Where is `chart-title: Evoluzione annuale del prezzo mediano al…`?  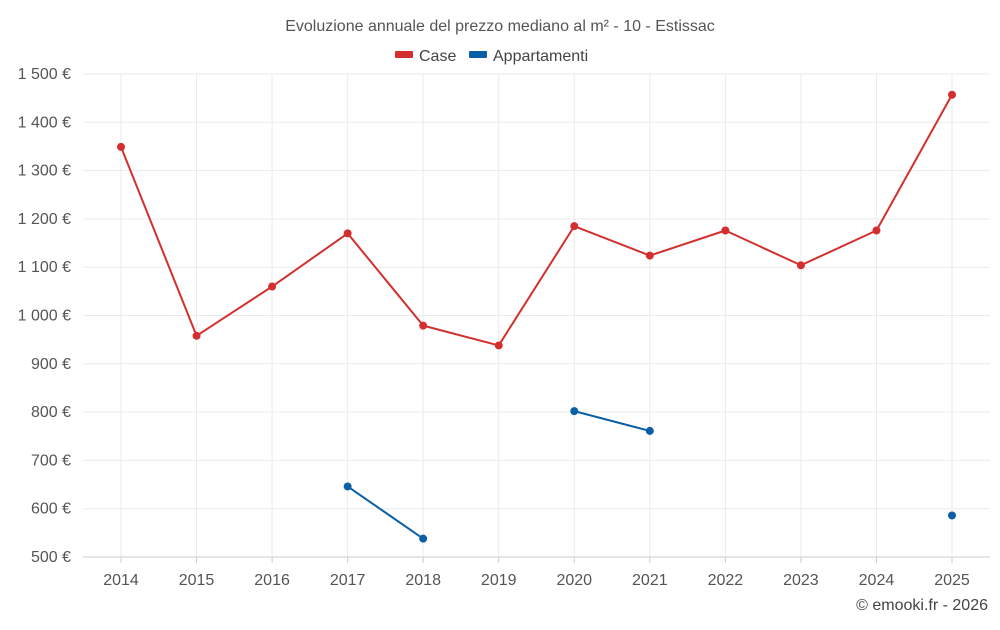
chart-title: Evoluzione annuale del prezzo mediano al… is located at coordinates (500, 26).